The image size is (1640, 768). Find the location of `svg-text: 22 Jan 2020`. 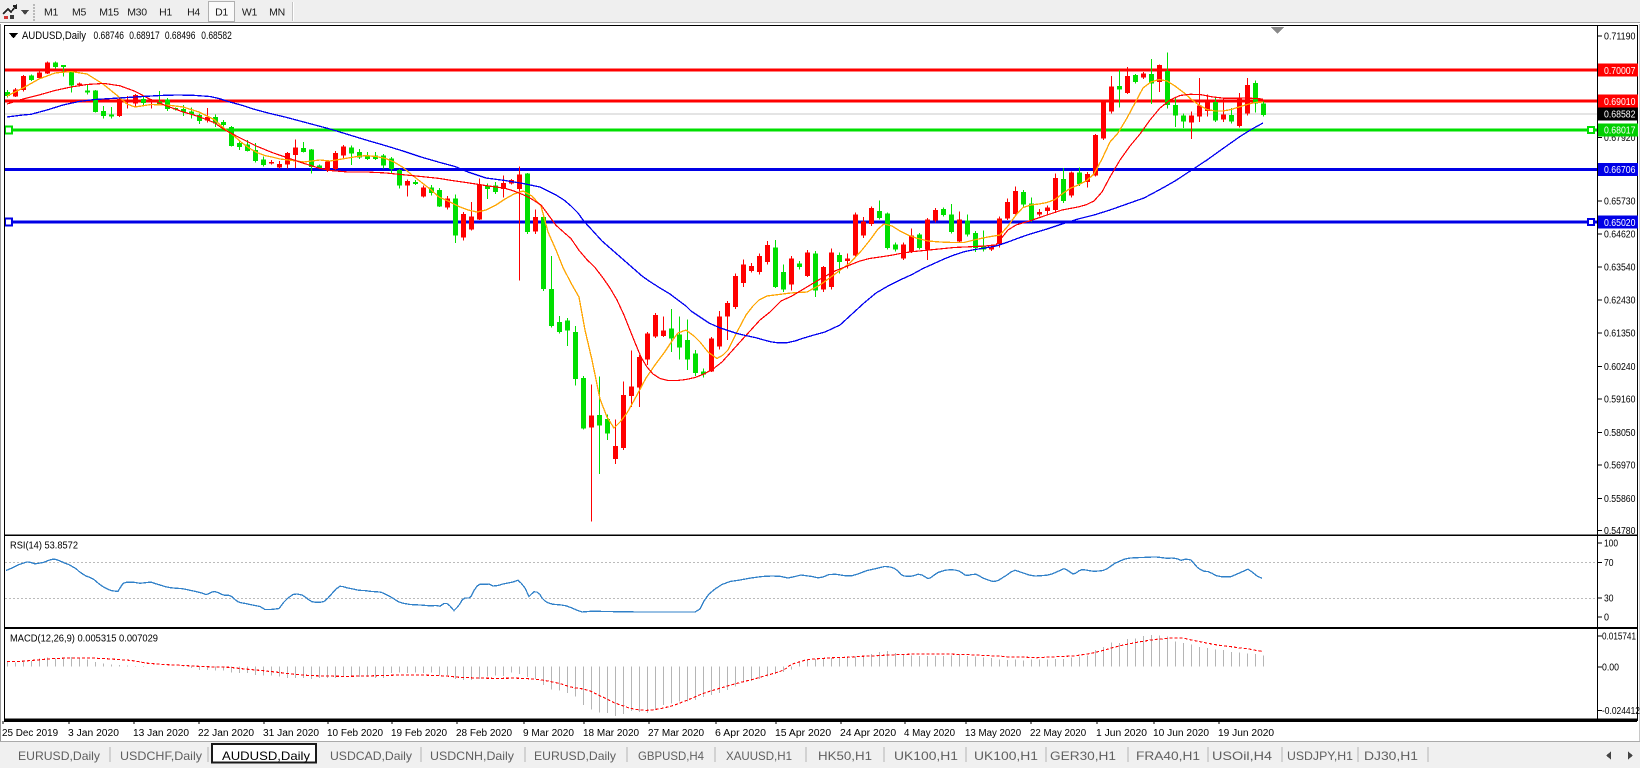

svg-text: 22 Jan 2020 is located at coordinates (226, 733).